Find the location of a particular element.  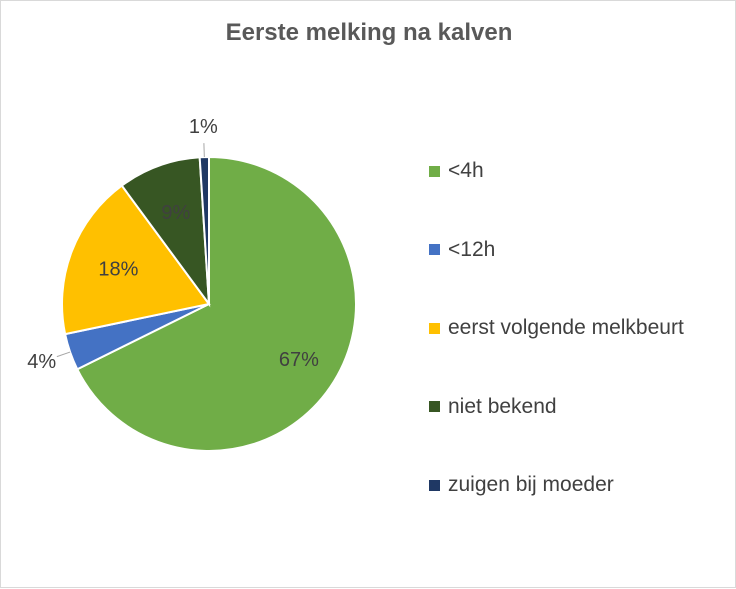

legend-item-zuigen-bij-moeder: zuigen bij moeder is located at coordinates (556, 485).